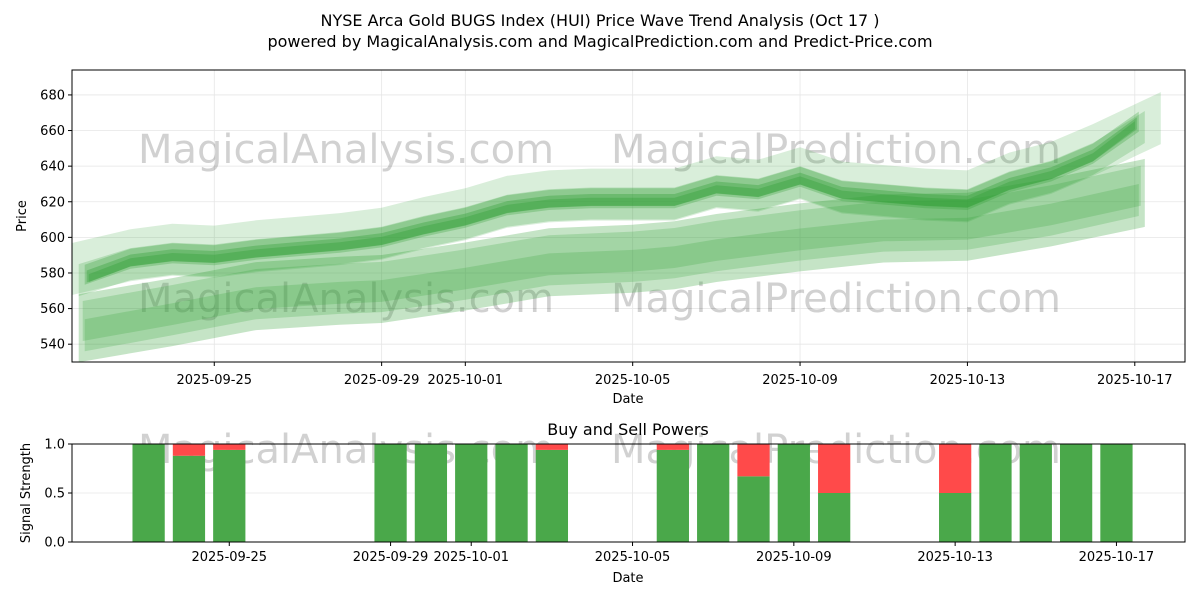 The height and width of the screenshot is (600, 1200). I want to click on main-x-tick-label: 2025-09-29, so click(382, 380).